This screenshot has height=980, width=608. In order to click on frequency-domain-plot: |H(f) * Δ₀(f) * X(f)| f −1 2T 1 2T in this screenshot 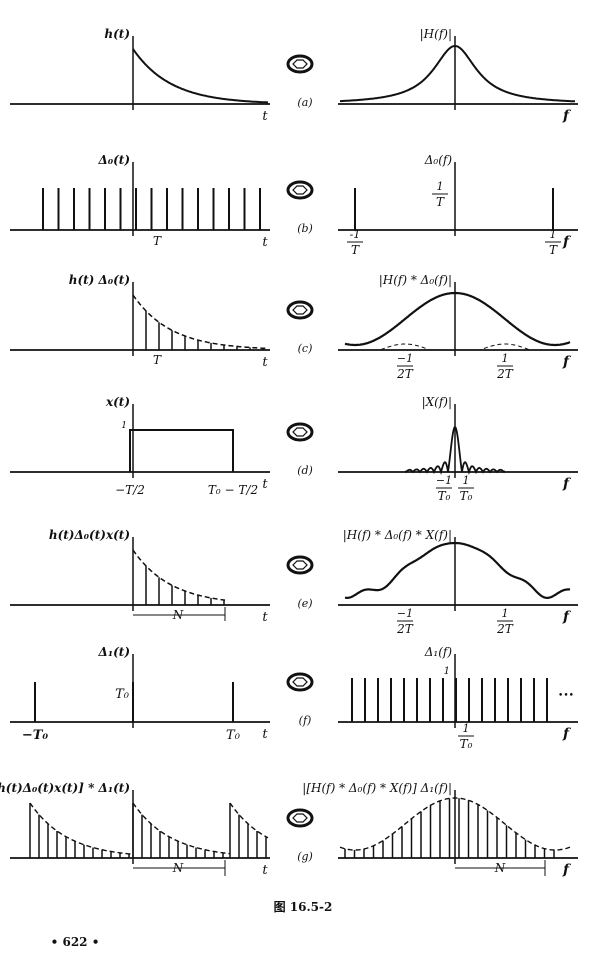, I will do `click(458, 582)`.